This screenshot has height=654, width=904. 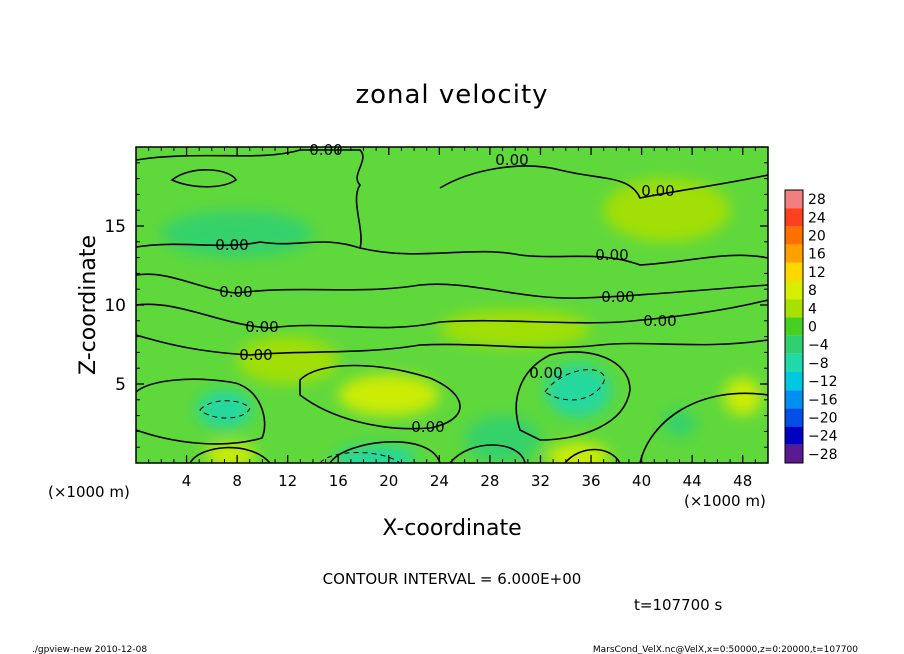 What do you see at coordinates (489, 481) in the screenshot?
I see `x-tick-label: 28` at bounding box center [489, 481].